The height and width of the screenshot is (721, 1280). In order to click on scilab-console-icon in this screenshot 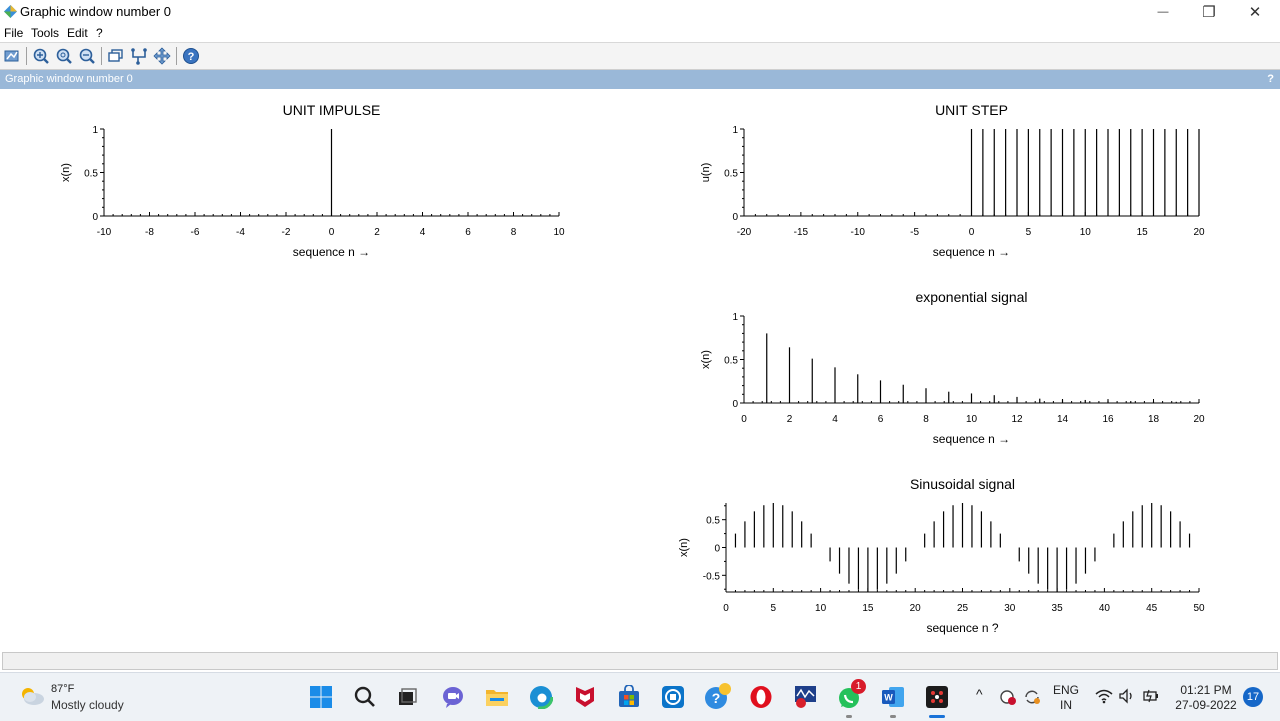, I will do `click(805, 697)`.